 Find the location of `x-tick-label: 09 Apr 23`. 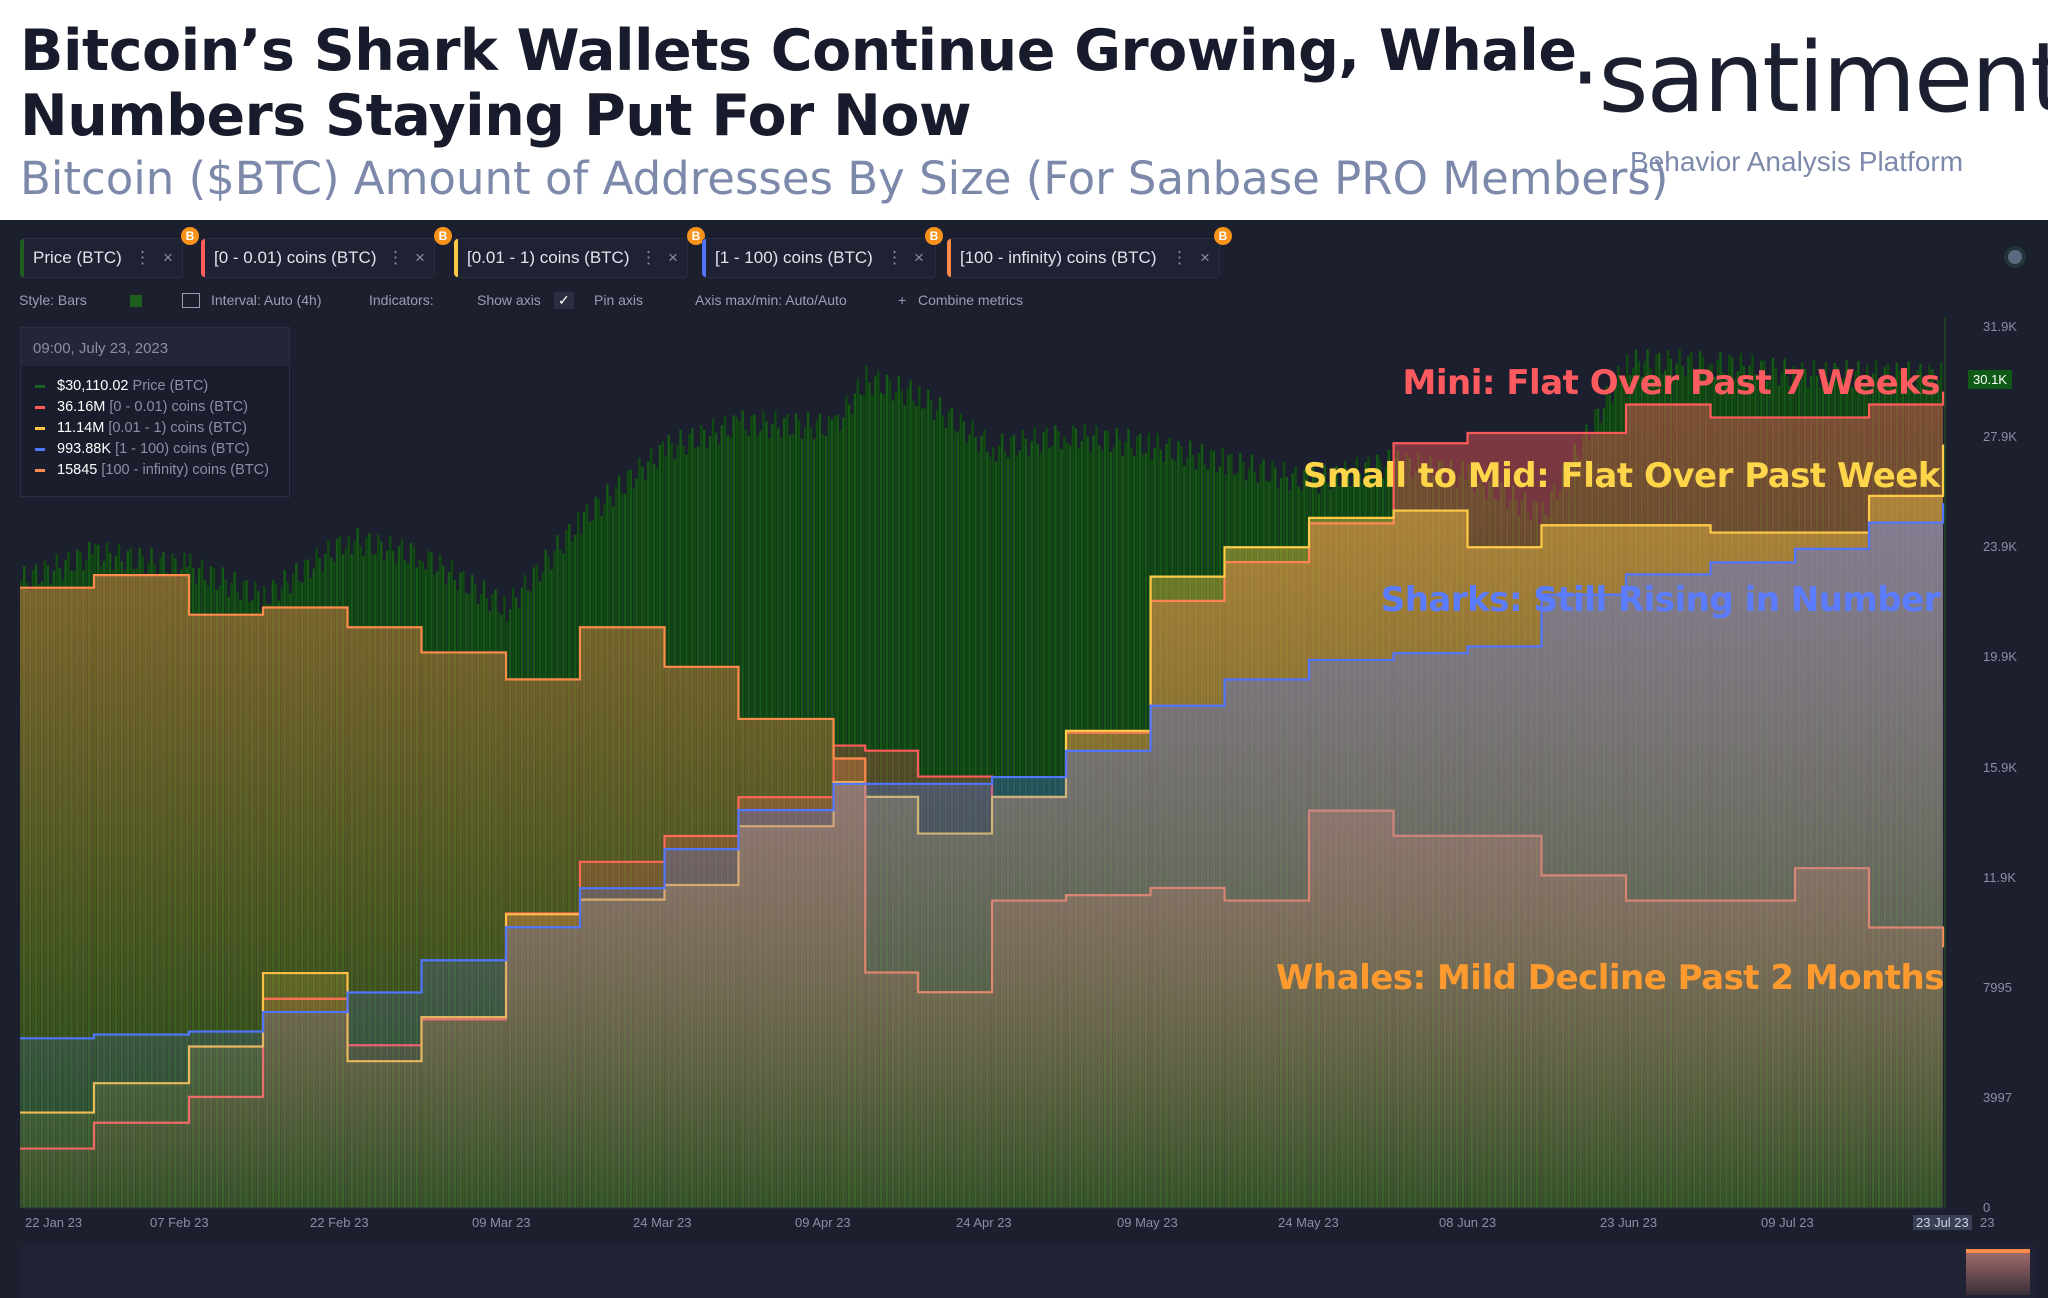

x-tick-label: 09 Apr 23 is located at coordinates (823, 1222).